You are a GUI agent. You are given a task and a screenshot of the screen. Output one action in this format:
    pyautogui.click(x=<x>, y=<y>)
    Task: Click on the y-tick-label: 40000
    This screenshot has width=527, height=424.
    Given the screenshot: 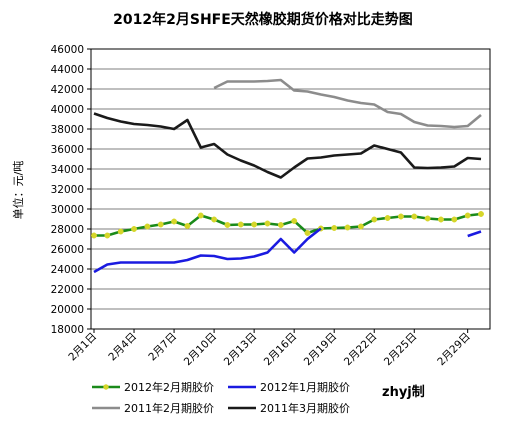 What is the action you would take?
    pyautogui.click(x=67, y=110)
    